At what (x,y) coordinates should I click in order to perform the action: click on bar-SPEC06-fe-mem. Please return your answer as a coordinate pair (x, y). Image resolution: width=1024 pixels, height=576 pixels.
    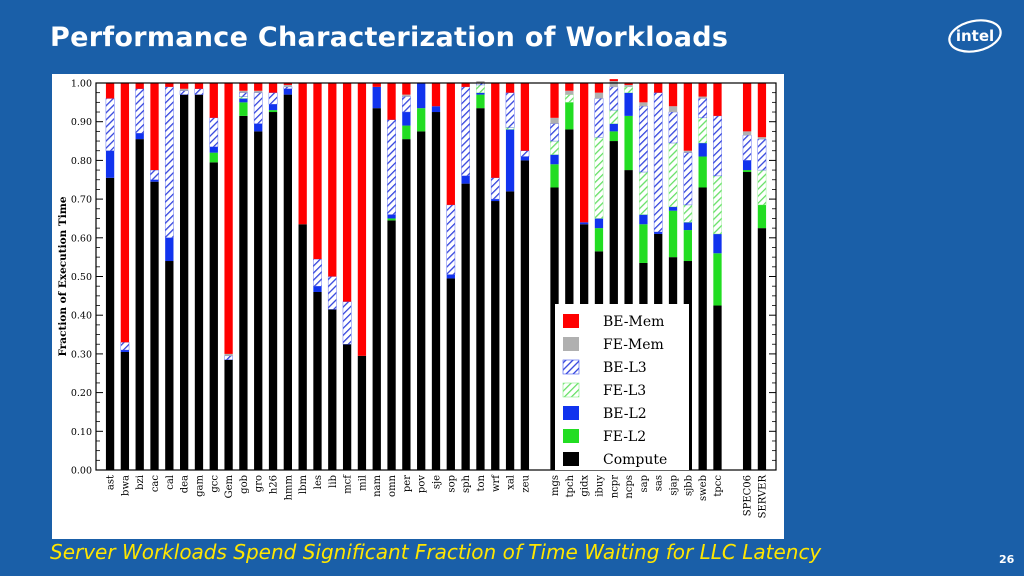
    Looking at the image, I should click on (747, 133).